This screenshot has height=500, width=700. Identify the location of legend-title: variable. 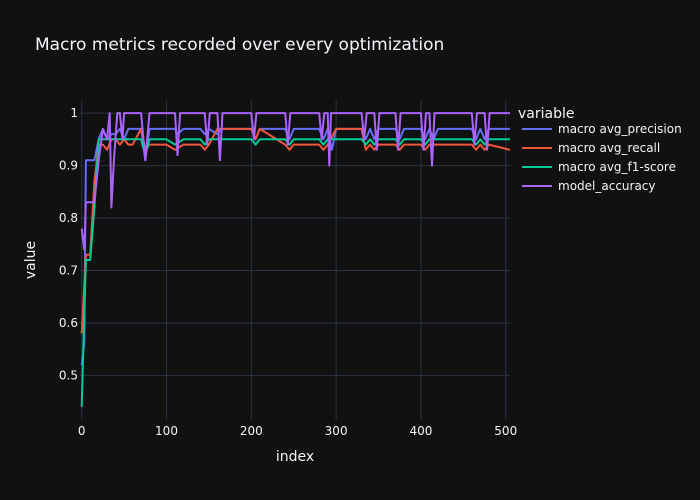
(546, 114).